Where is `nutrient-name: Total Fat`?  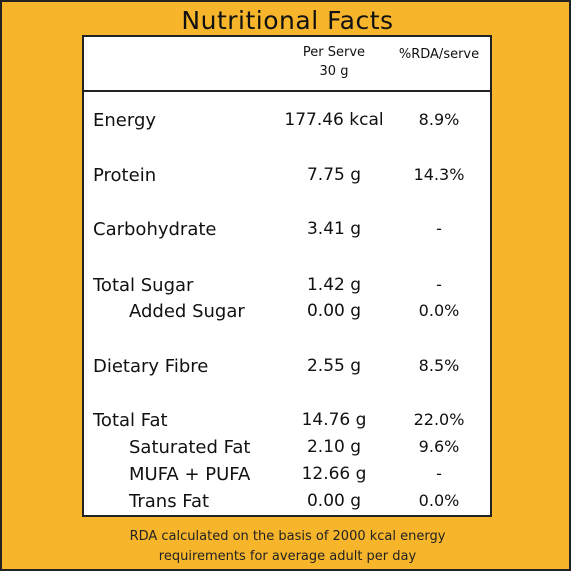 nutrient-name: Total Fat is located at coordinates (130, 420).